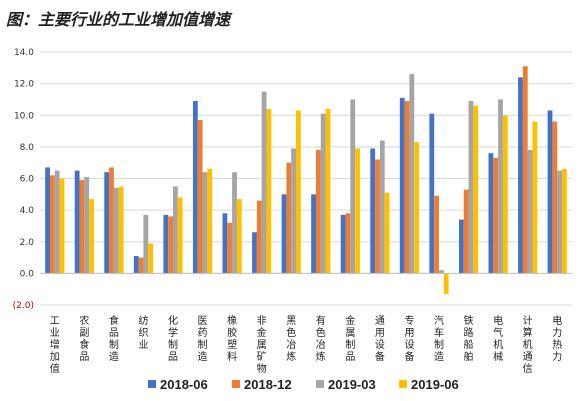 This screenshot has width=580, height=401. Describe the element at coordinates (323, 193) in the screenshot. I see `bar-2019-03-有色冶炼` at that location.